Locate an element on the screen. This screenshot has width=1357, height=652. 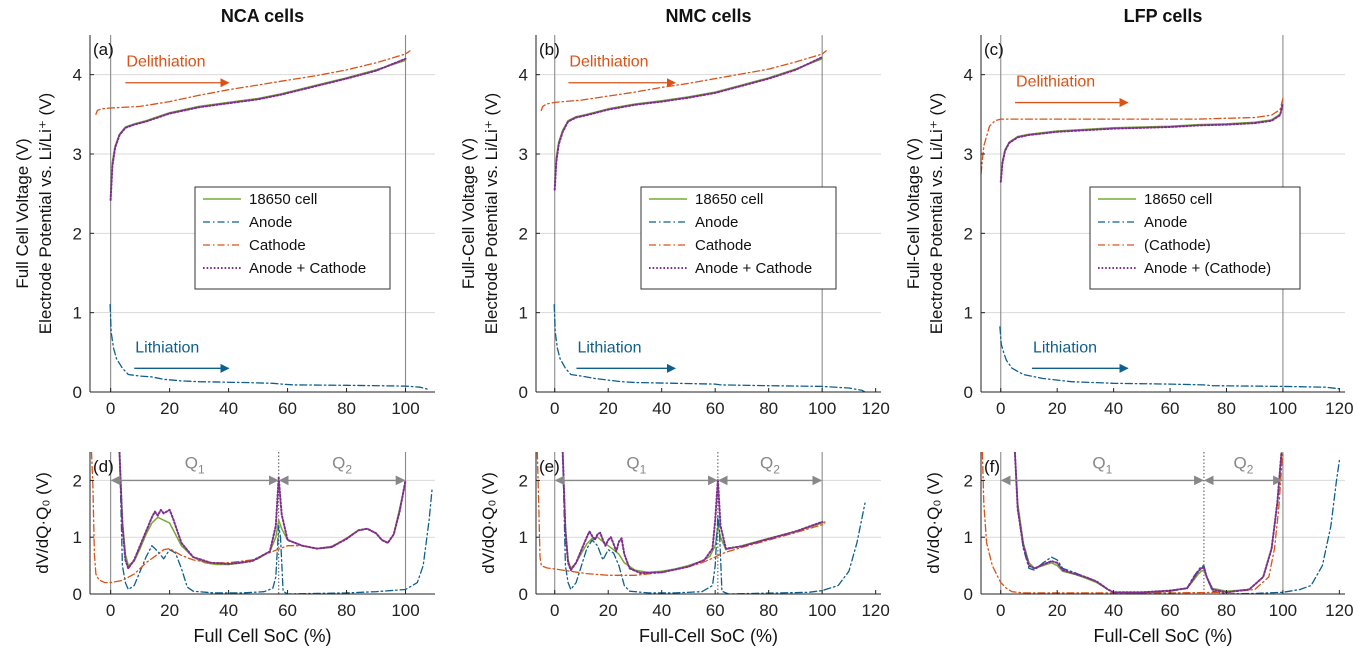
legend-entry: Anode is located at coordinates (270, 222).